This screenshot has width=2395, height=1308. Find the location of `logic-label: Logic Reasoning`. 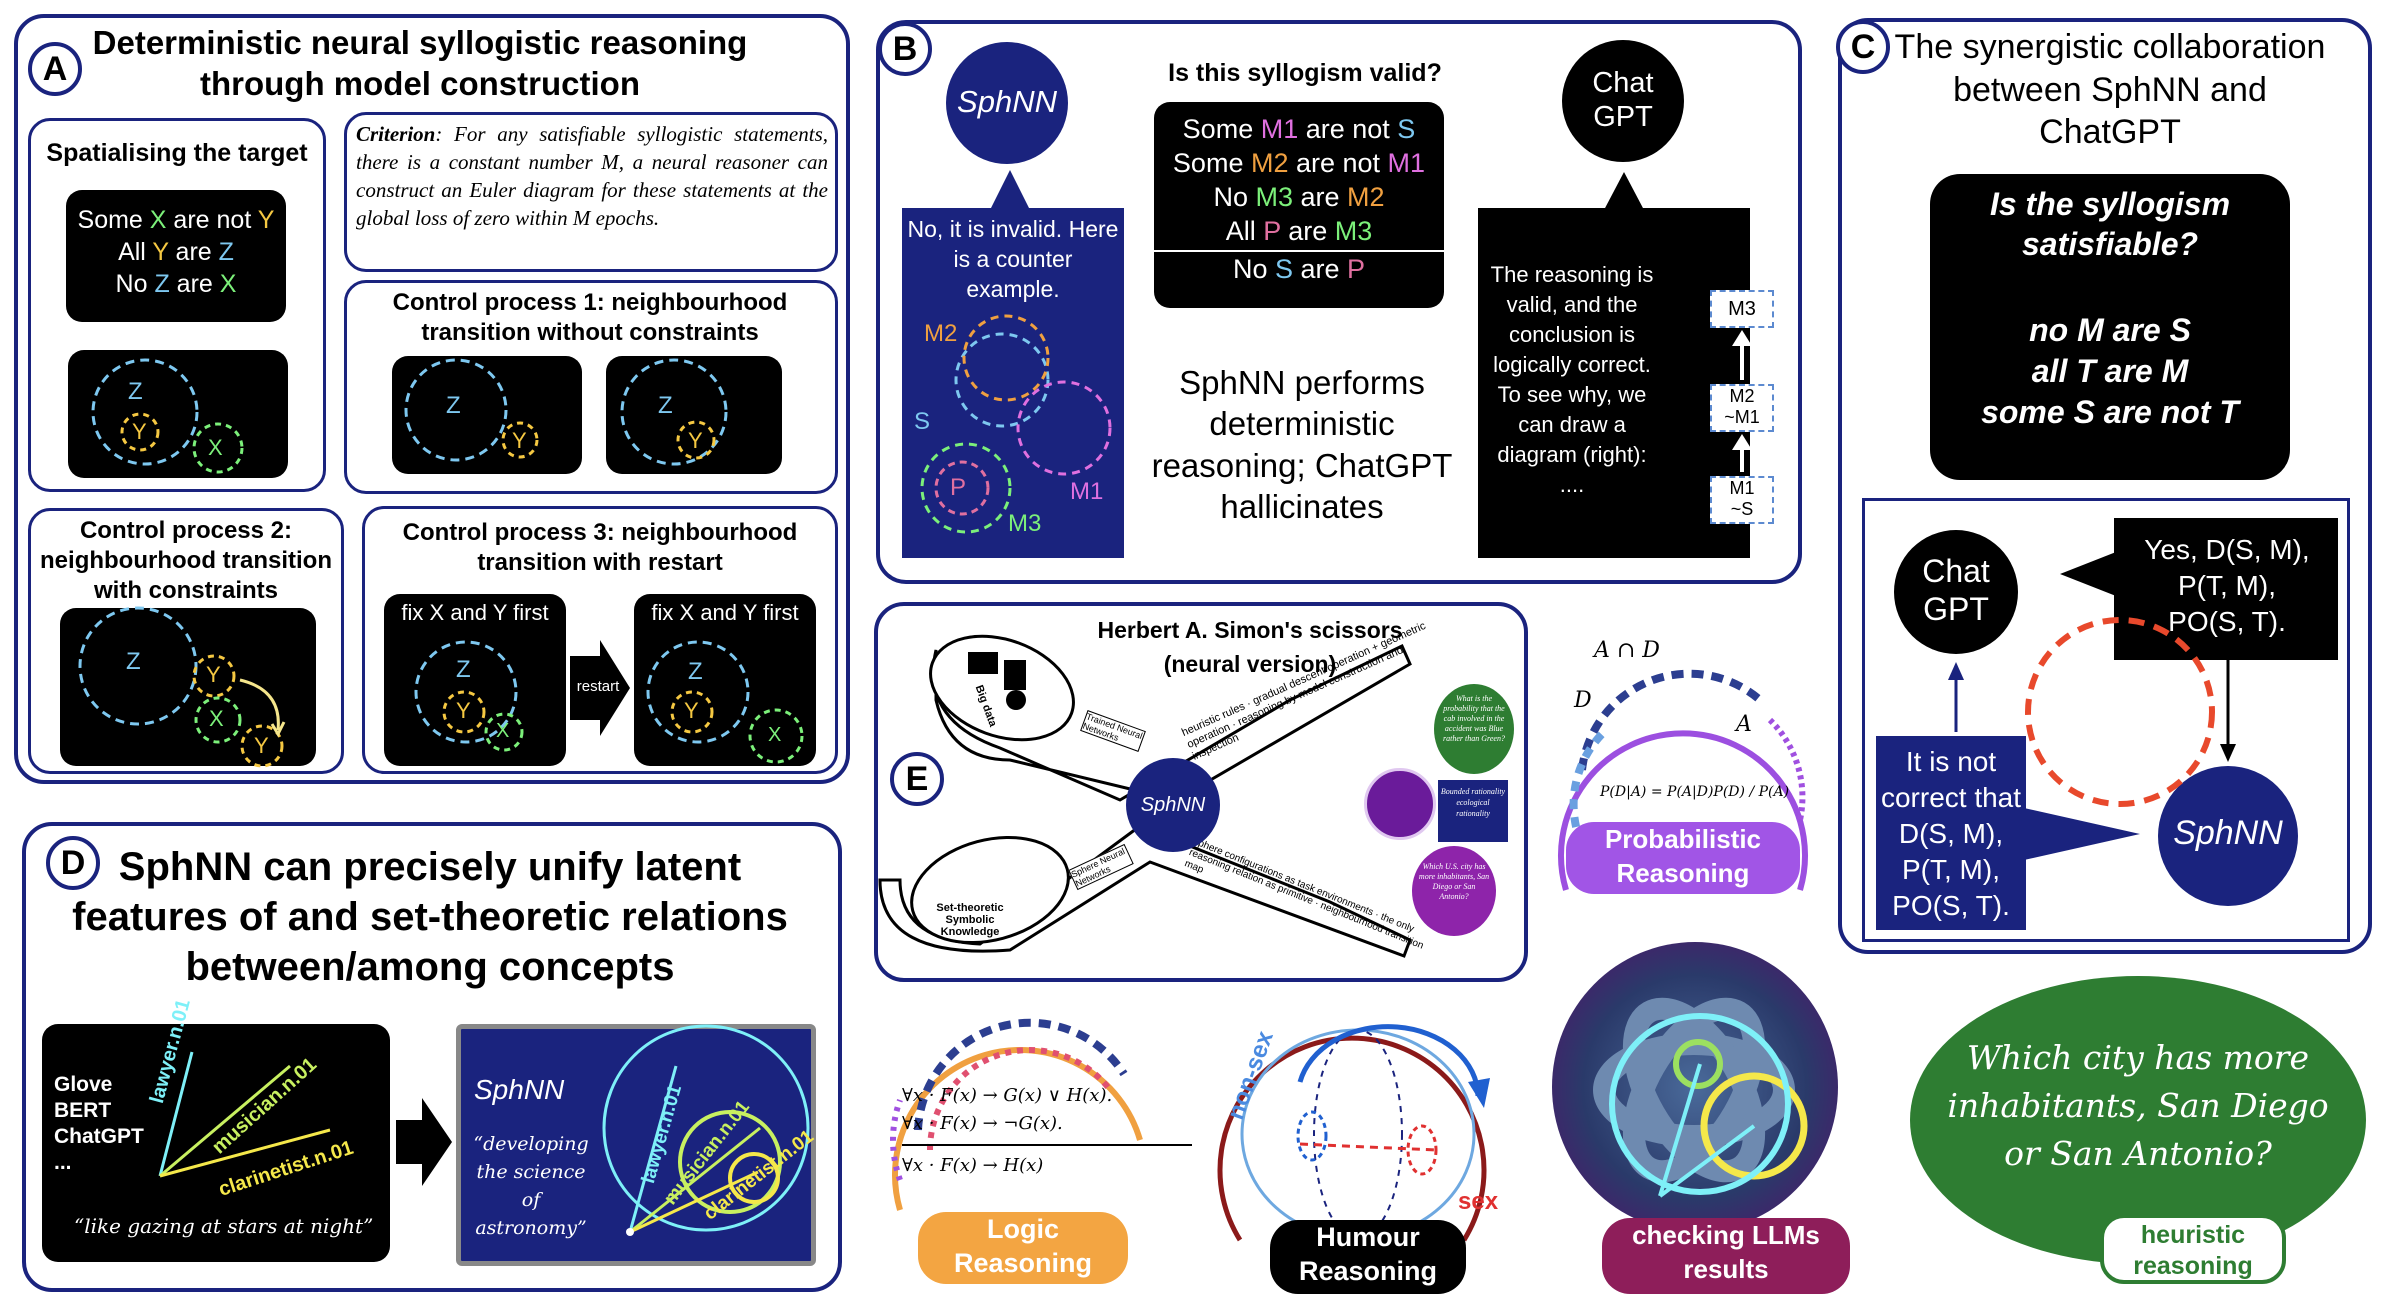

logic-label: Logic Reasoning is located at coordinates (1023, 1248).